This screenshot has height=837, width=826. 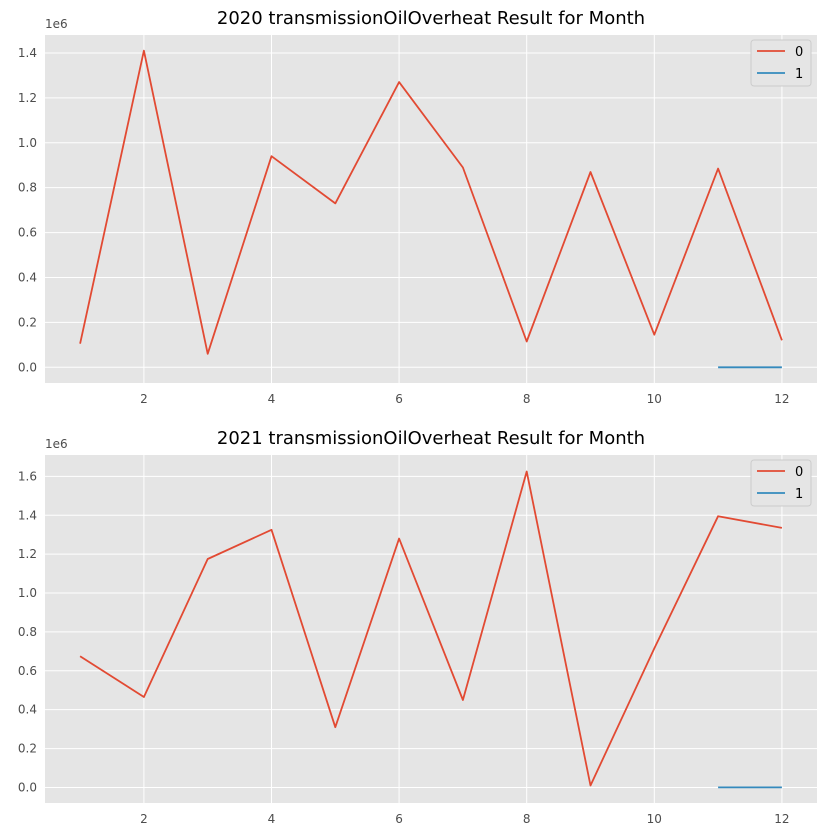 What do you see at coordinates (399, 819) in the screenshot?
I see `x-tick-label-2021: 6` at bounding box center [399, 819].